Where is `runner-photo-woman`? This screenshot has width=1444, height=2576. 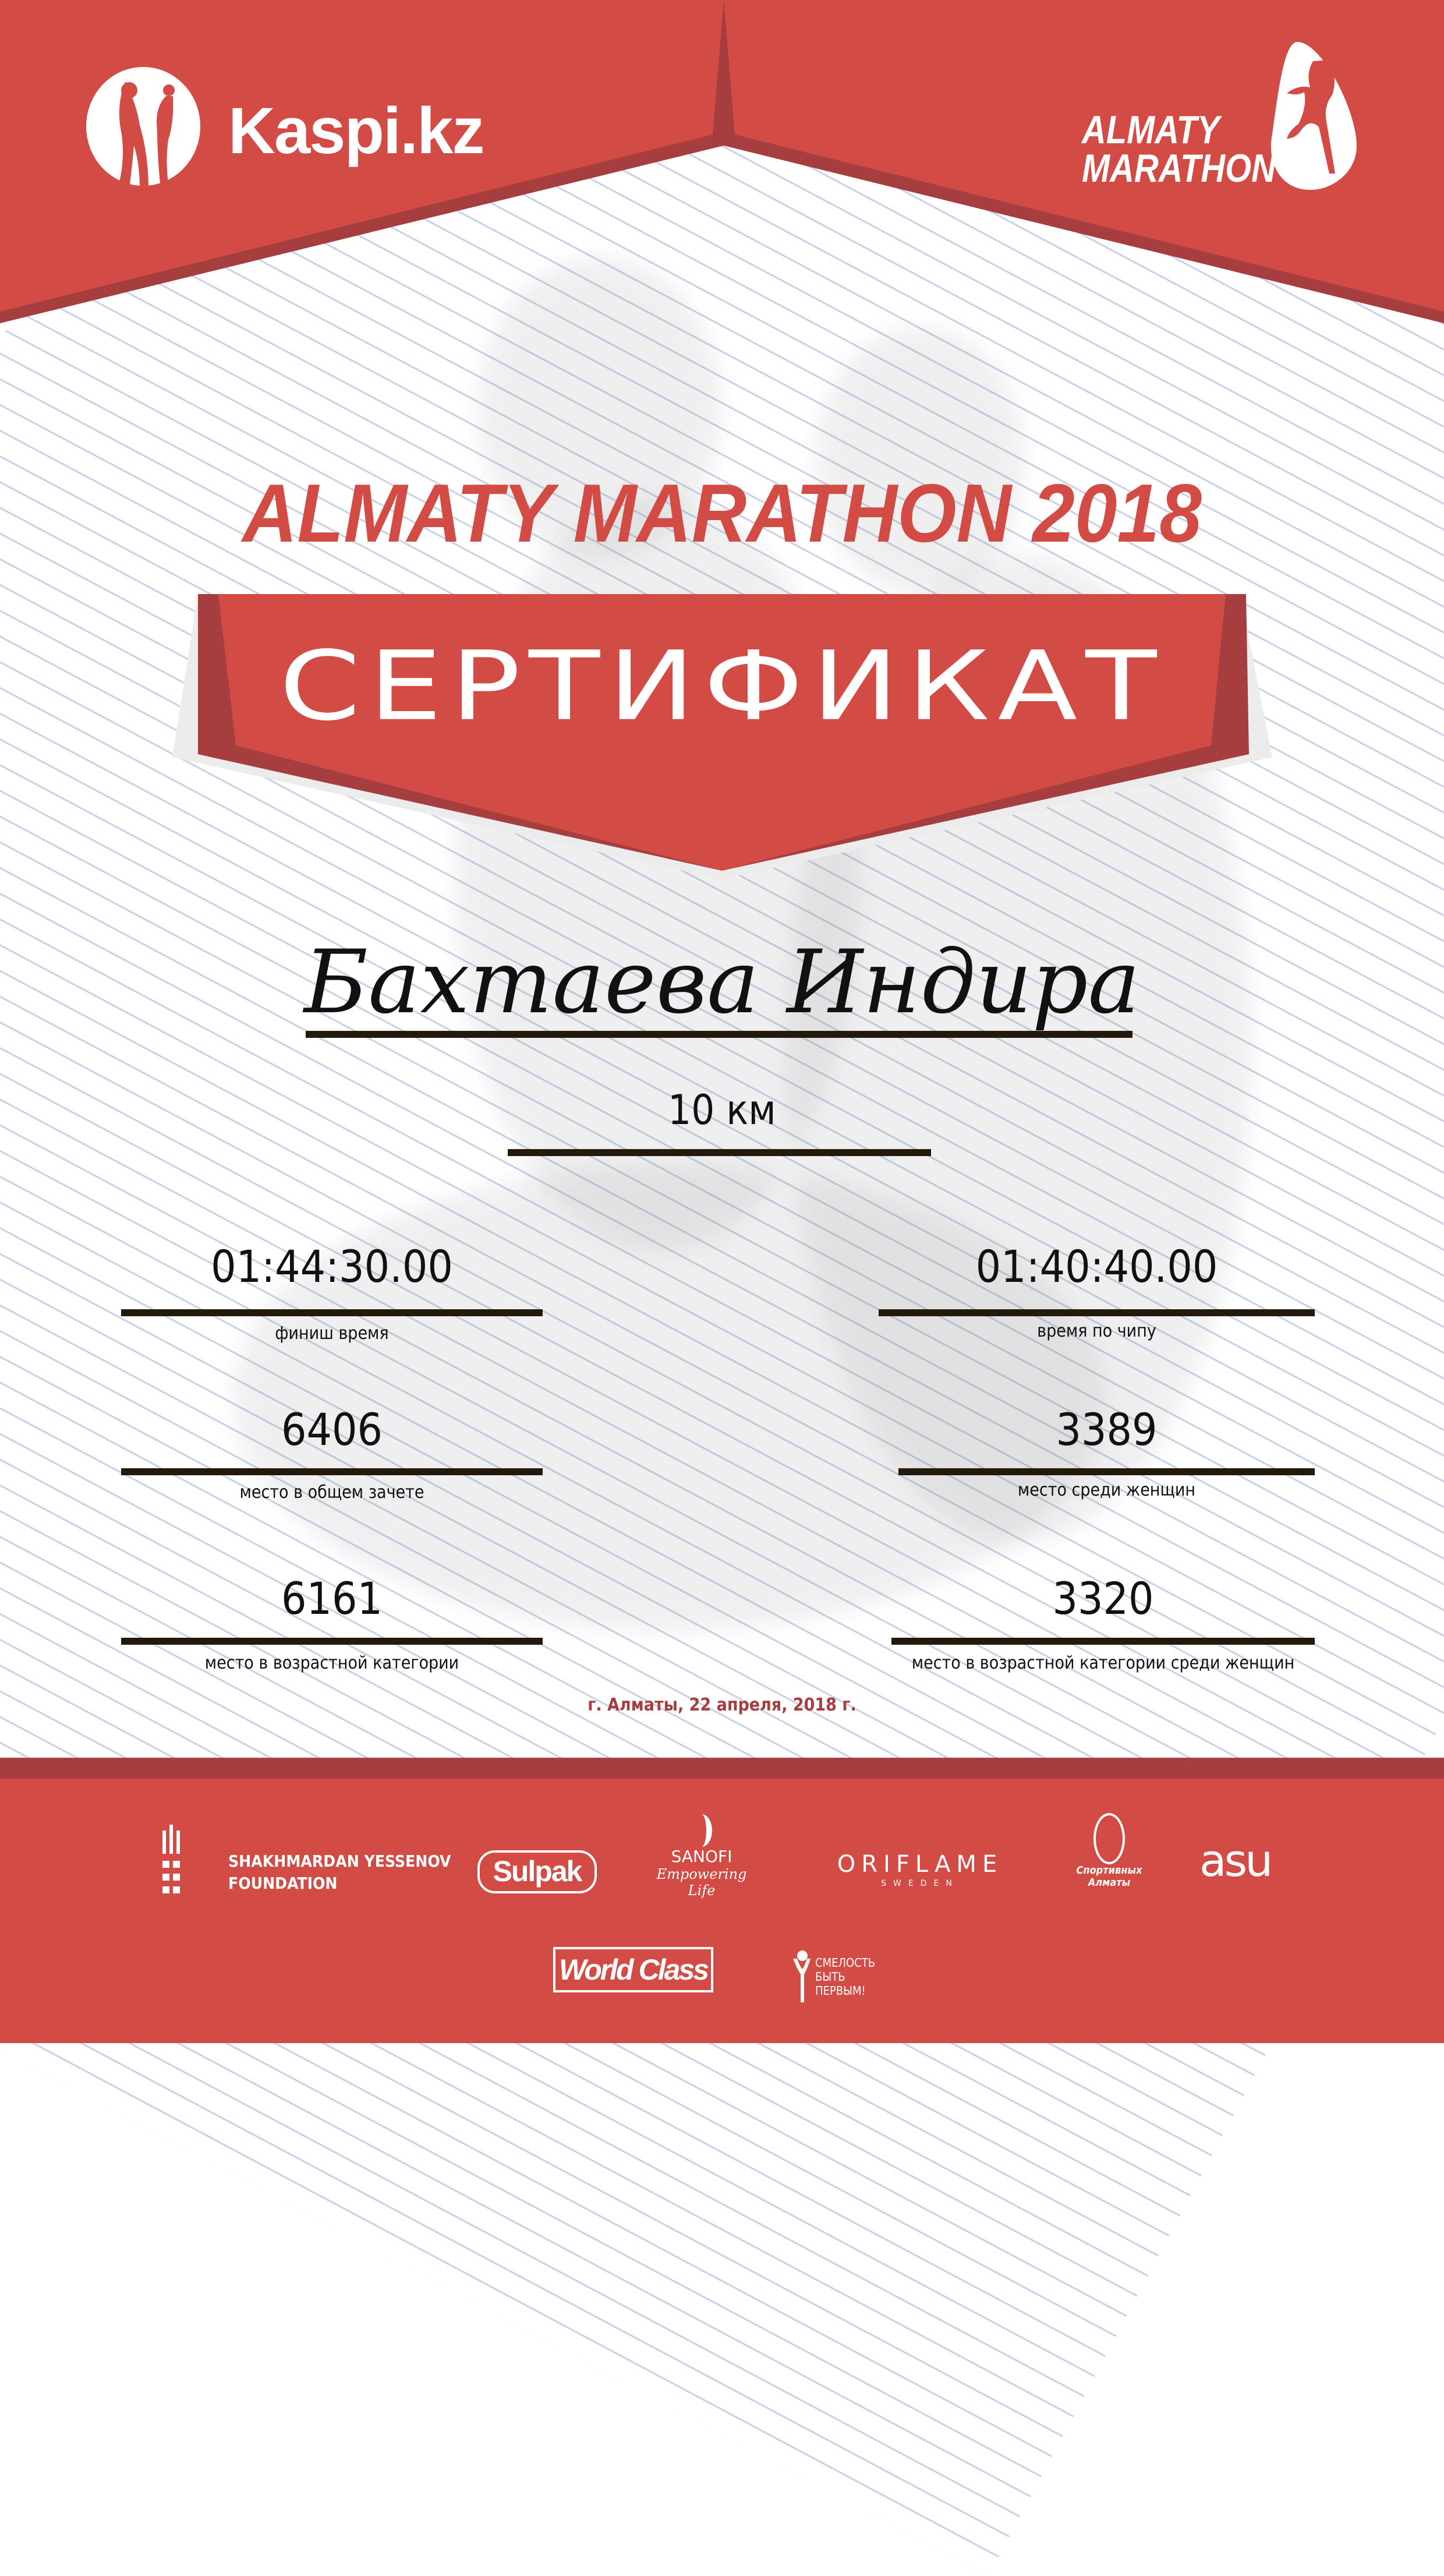
runner-photo-woman is located at coordinates (920, 460).